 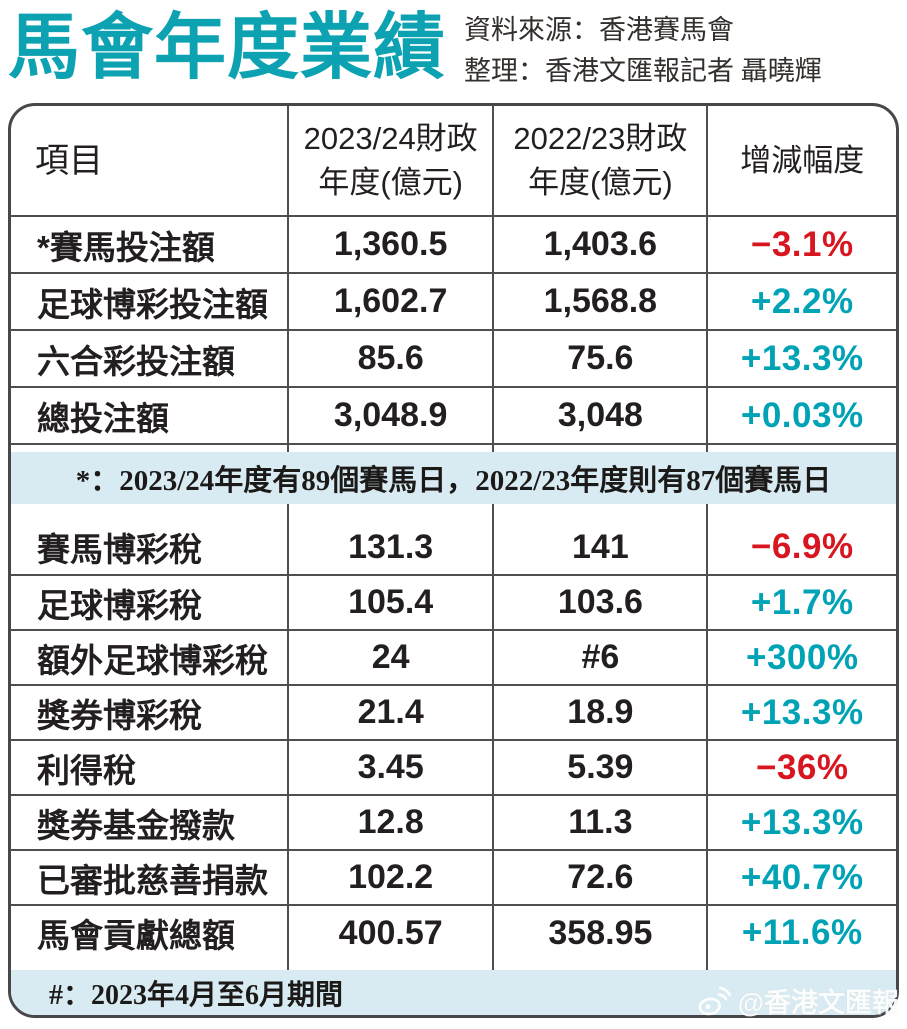 What do you see at coordinates (391, 245) in the screenshot?
I see `fy2024-cell: 1,360.5` at bounding box center [391, 245].